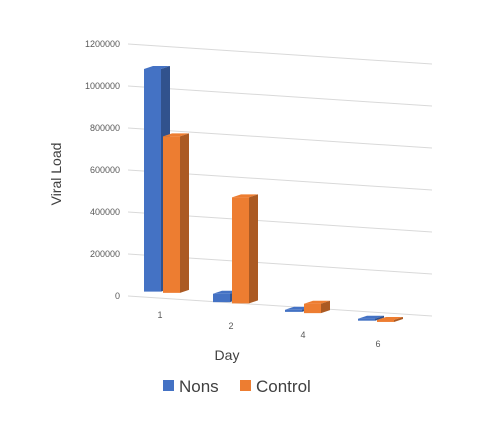  Describe the element at coordinates (245, 385) in the screenshot. I see `legend-swatch-control` at that location.